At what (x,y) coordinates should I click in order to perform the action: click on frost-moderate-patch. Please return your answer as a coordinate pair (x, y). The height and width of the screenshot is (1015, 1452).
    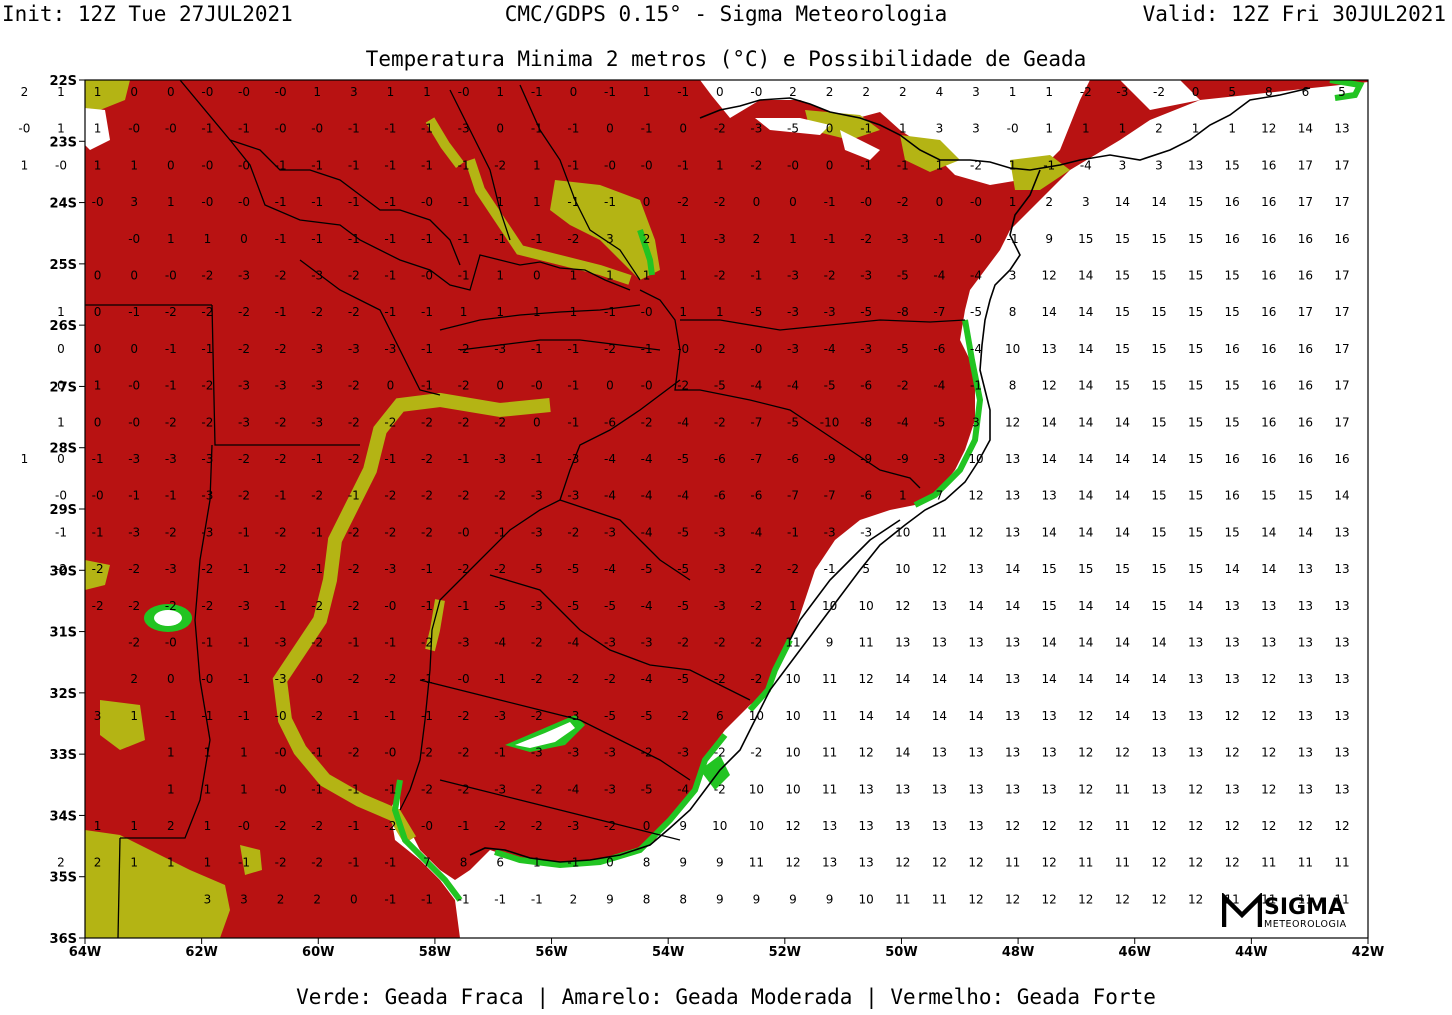
    Looking at the image, I should click on (251, 860).